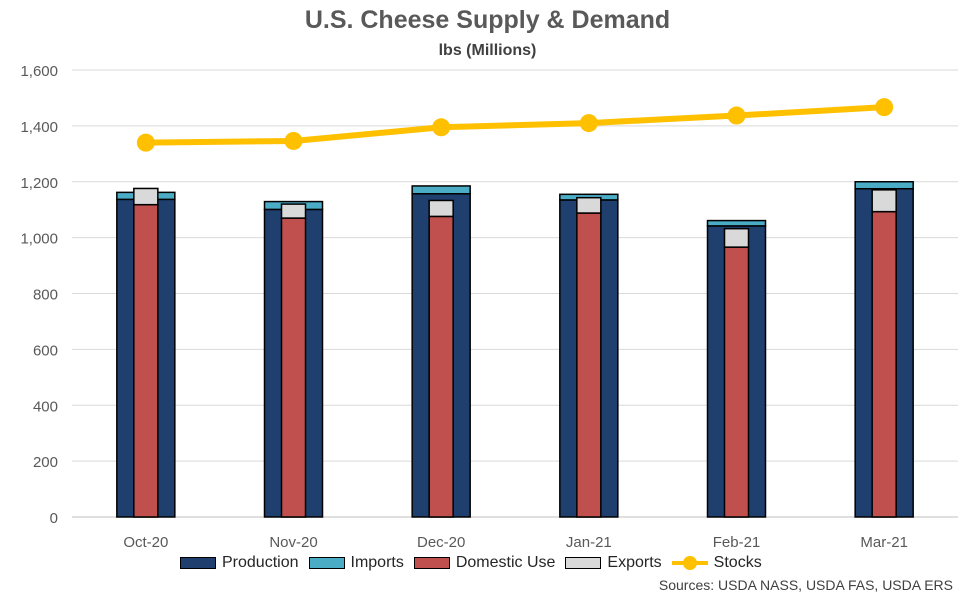 The height and width of the screenshot is (601, 975). Describe the element at coordinates (54, 518) in the screenshot. I see `y-tick-label: 0` at that location.